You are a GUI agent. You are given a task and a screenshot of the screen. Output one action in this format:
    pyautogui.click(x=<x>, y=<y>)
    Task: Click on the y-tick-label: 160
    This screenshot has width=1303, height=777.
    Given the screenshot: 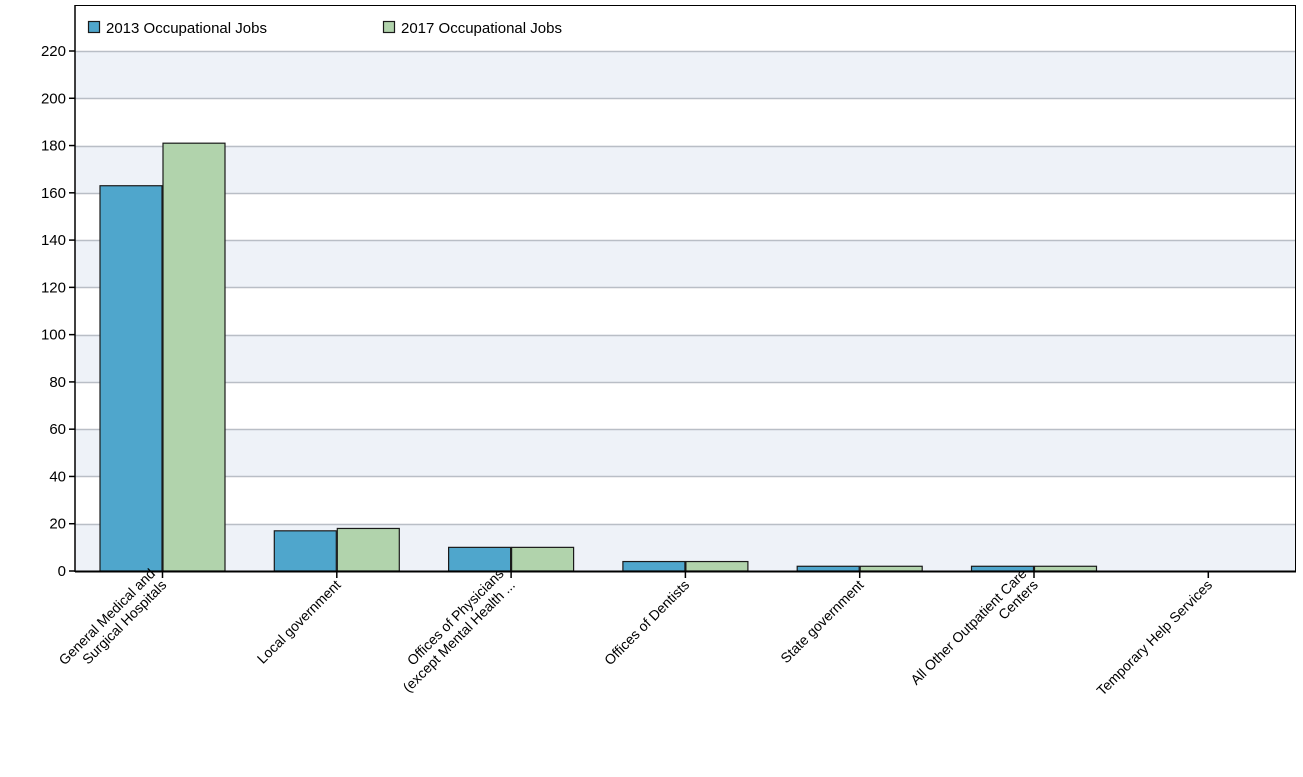 What is the action you would take?
    pyautogui.click(x=53, y=193)
    